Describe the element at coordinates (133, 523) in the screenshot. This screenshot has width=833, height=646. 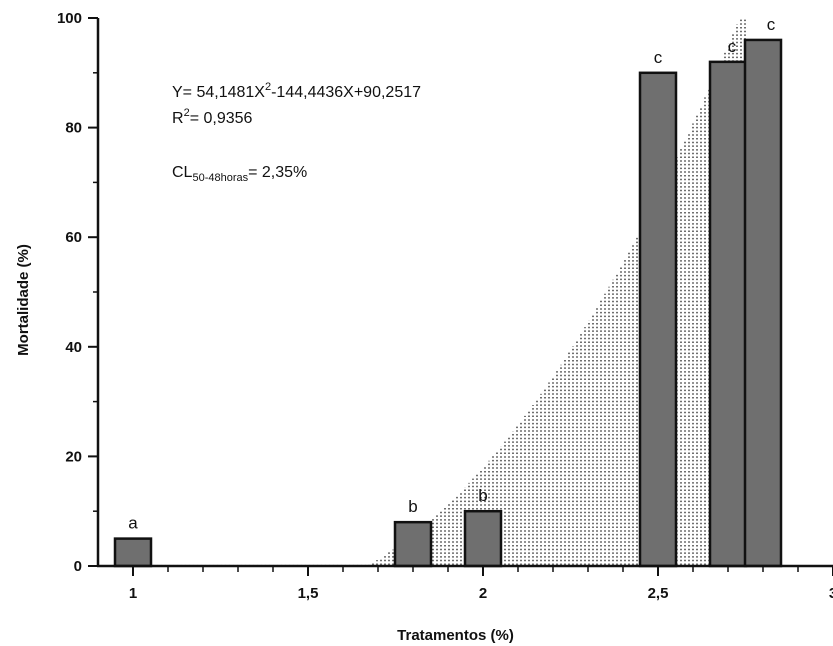
I see `bar-letter-1: a` at that location.